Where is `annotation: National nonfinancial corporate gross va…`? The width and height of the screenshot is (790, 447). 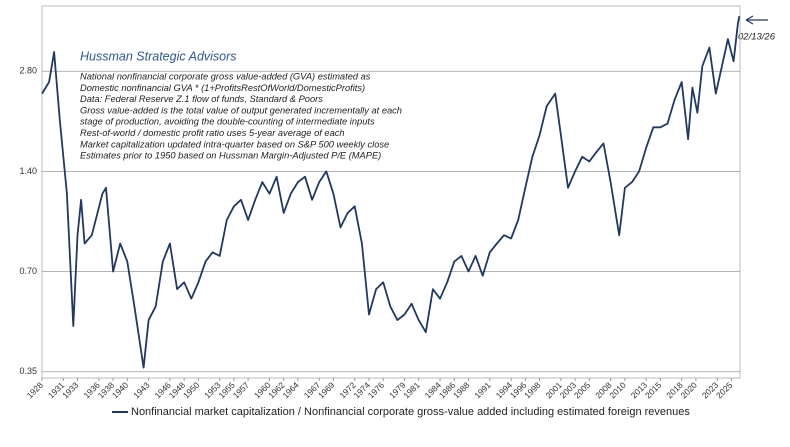 annotation: National nonfinancial corporate gross va… is located at coordinates (225, 76).